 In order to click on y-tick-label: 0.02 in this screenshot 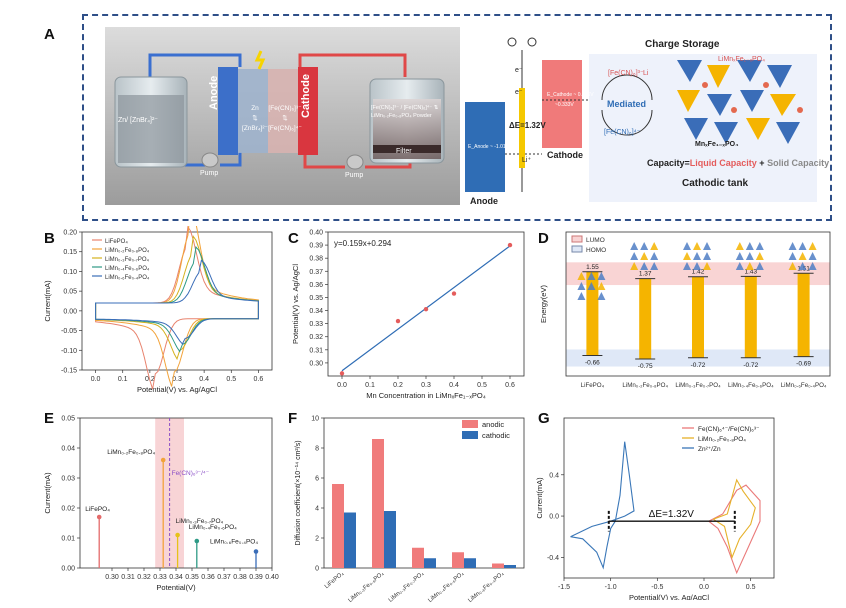, I will do `click(68, 509)`.